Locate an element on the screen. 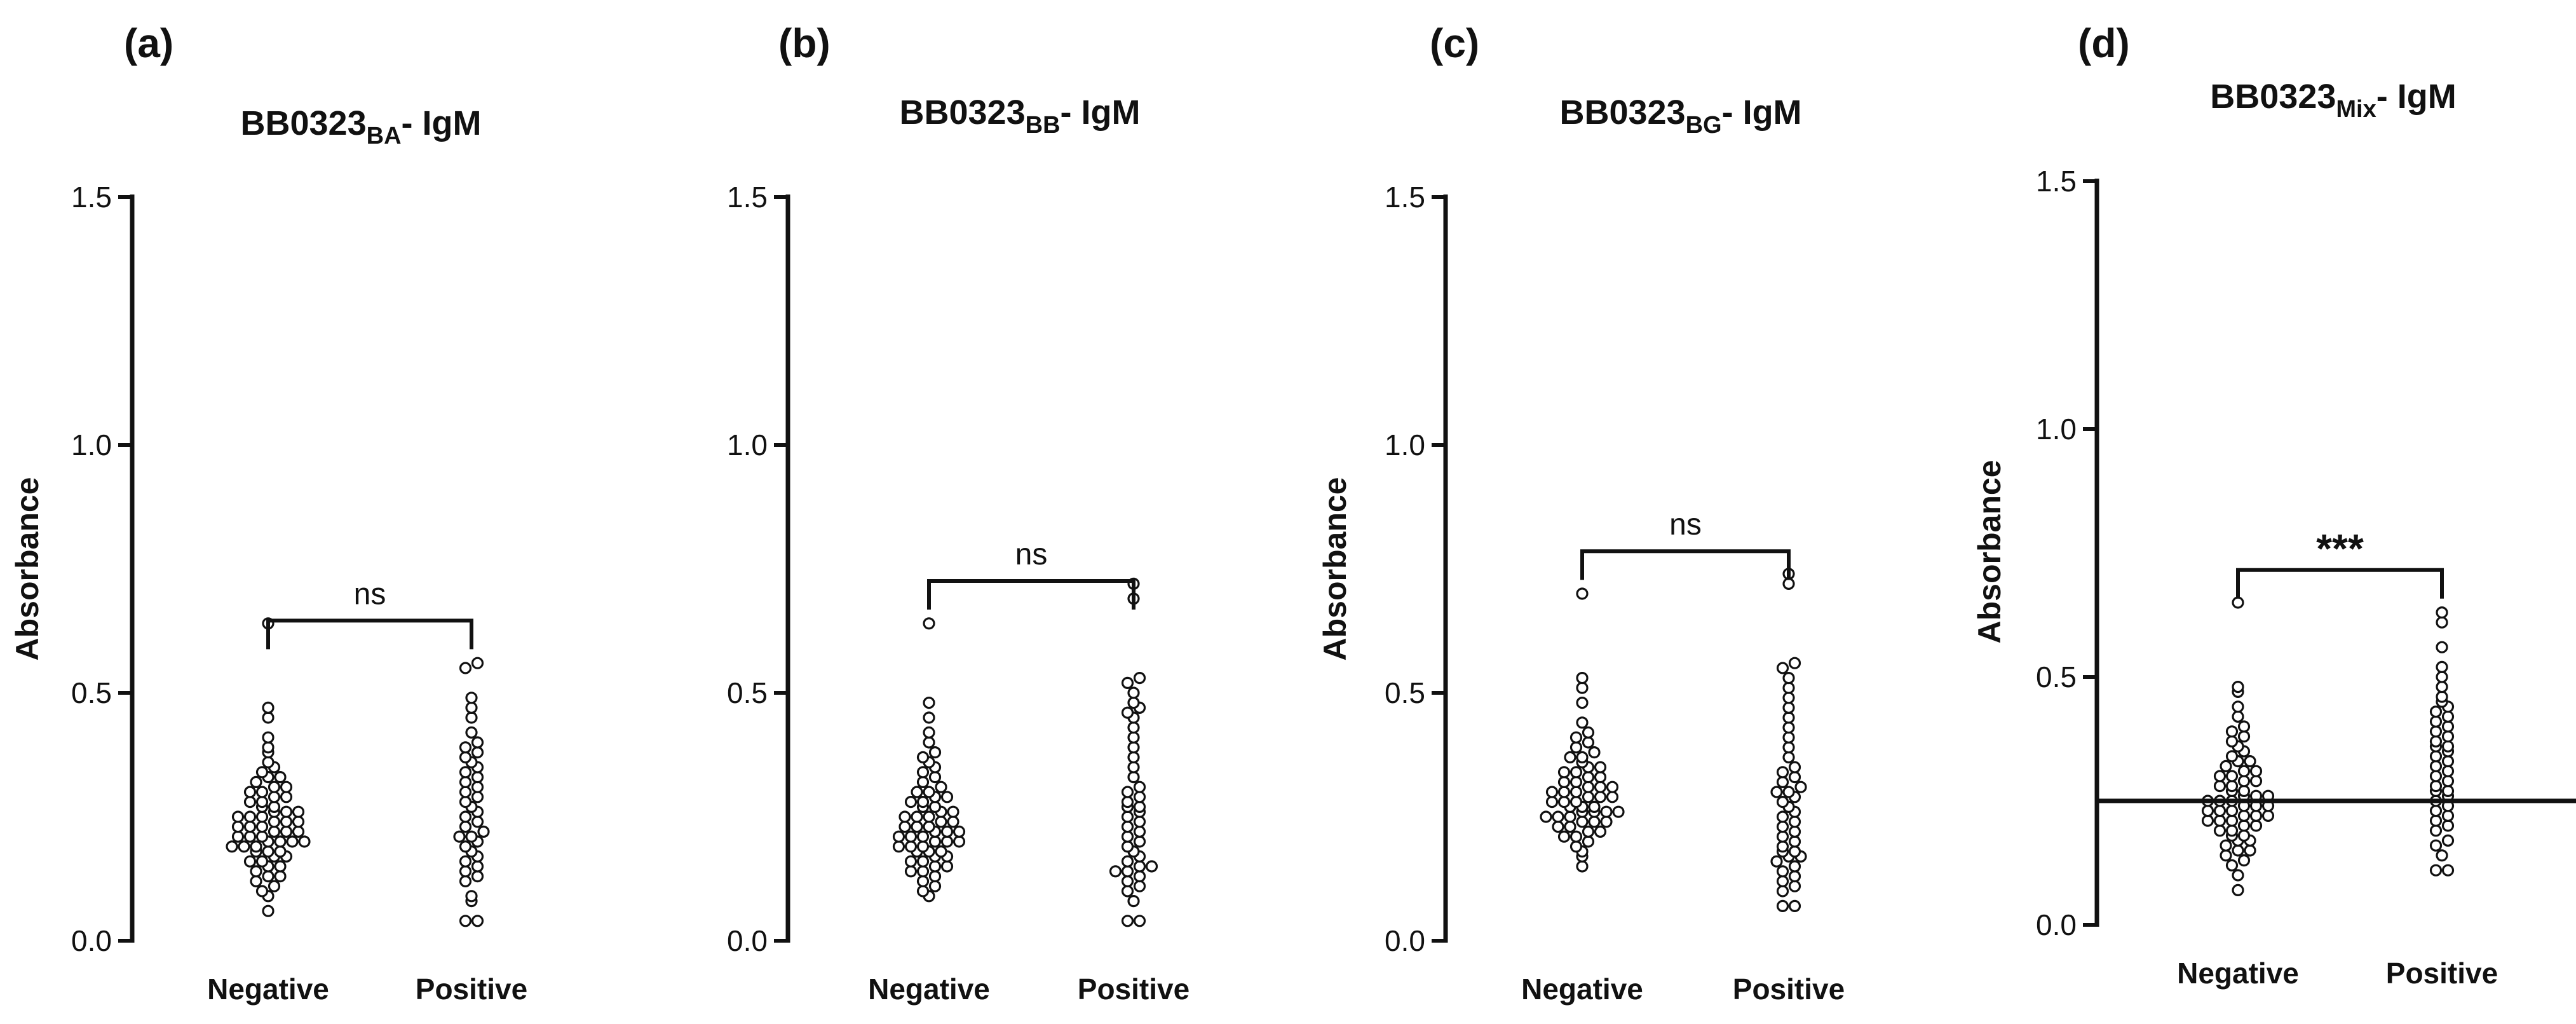 The image size is (2576, 1024). panel-c-tick-label: 1.5 is located at coordinates (1405, 197).